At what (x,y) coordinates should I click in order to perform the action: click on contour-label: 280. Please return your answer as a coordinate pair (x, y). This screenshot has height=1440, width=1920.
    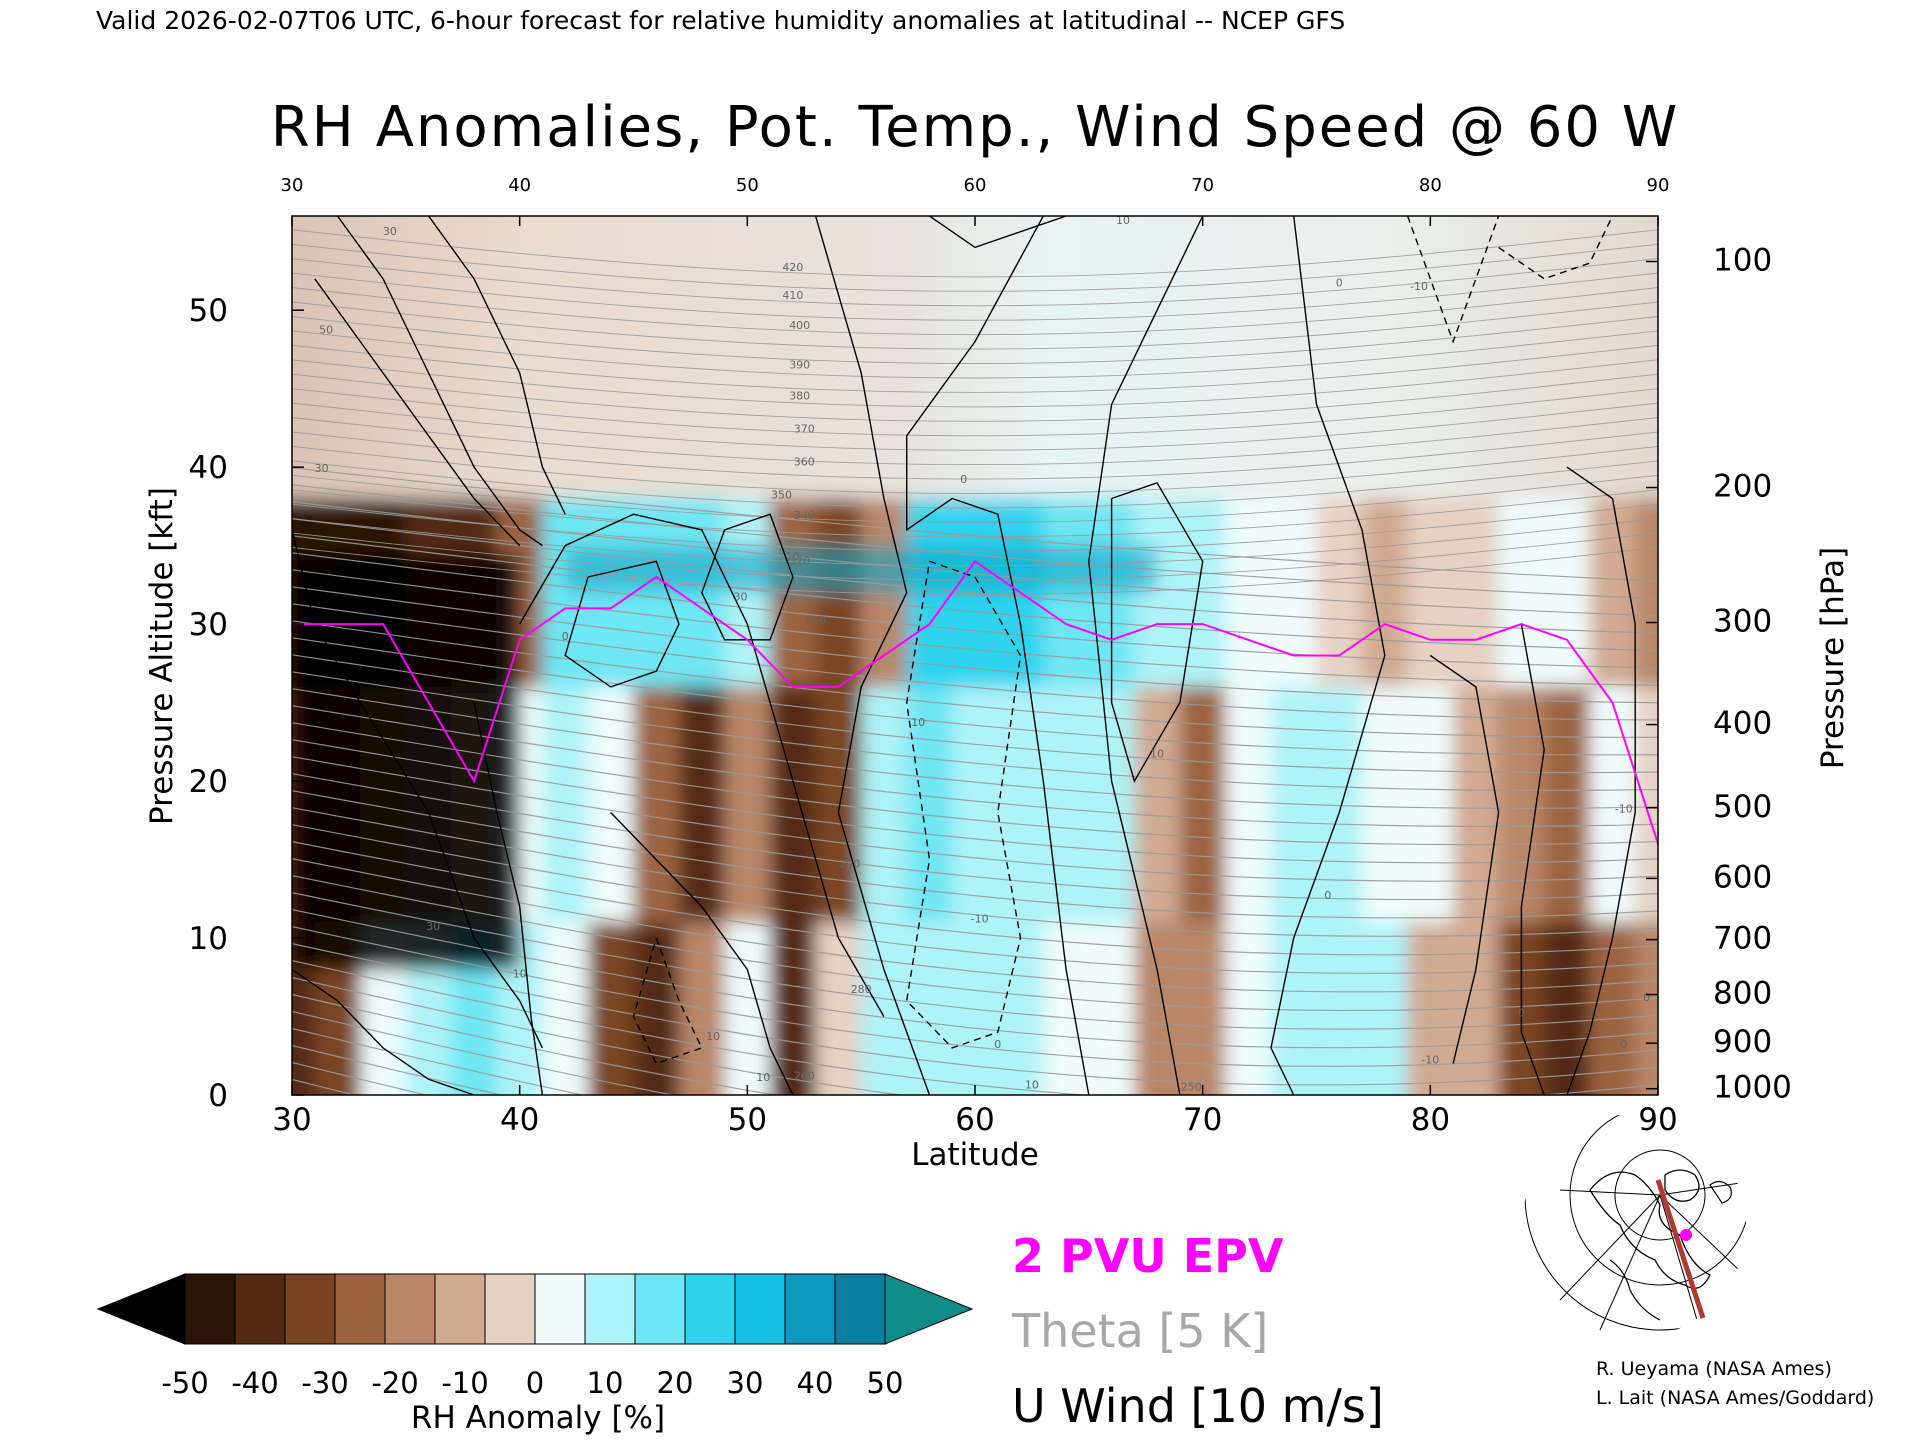
    Looking at the image, I should click on (861, 989).